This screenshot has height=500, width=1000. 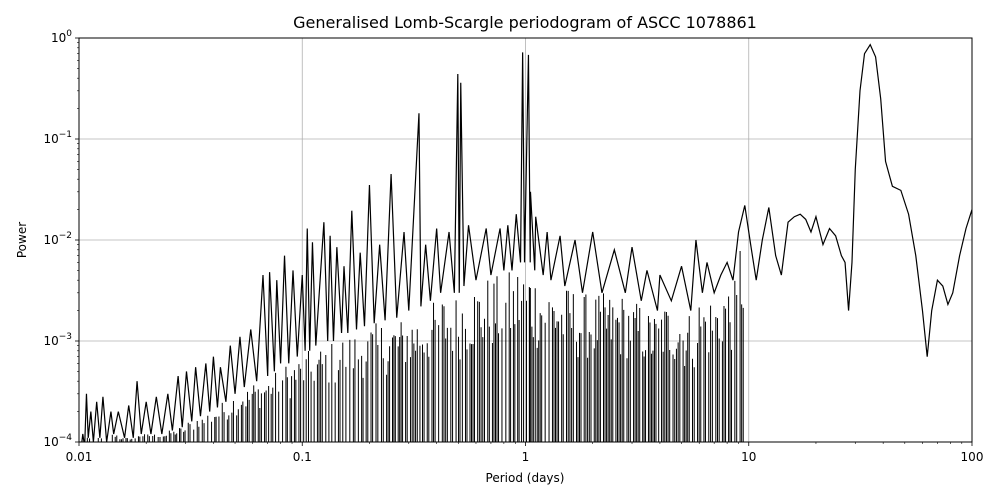 I want to click on y-tick-label: 10⁻², so click(x=57, y=239).